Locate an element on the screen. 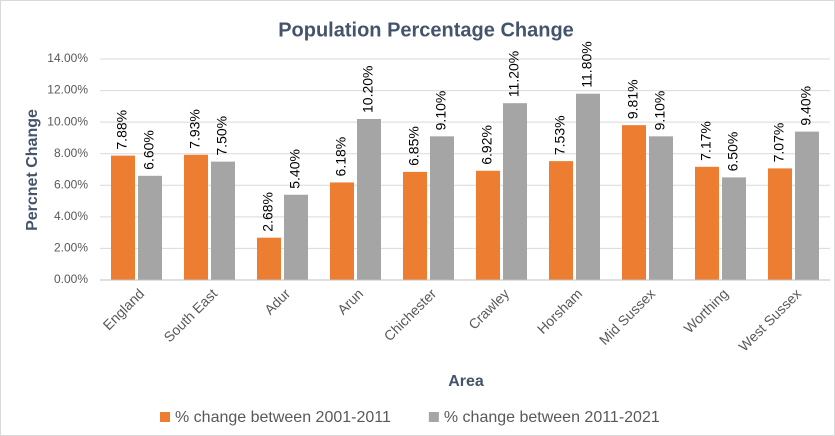  chart-title: Population Percentage Change is located at coordinates (426, 30).